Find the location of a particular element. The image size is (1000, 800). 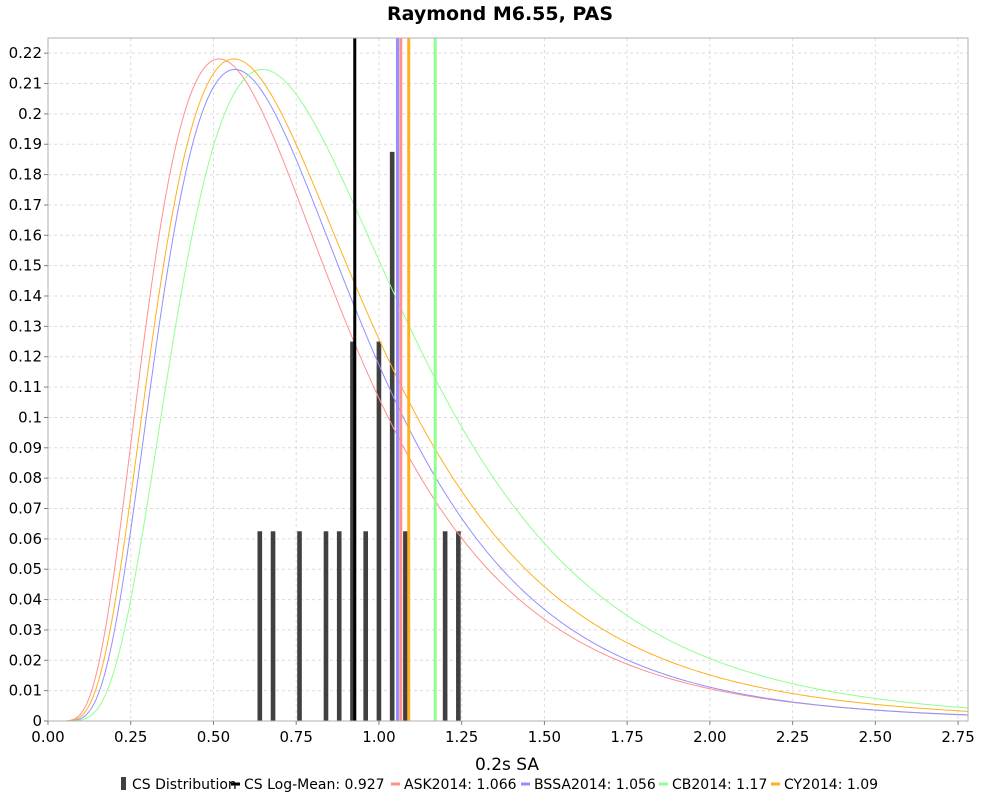

y-tick-label: 0.02 is located at coordinates (25, 660).